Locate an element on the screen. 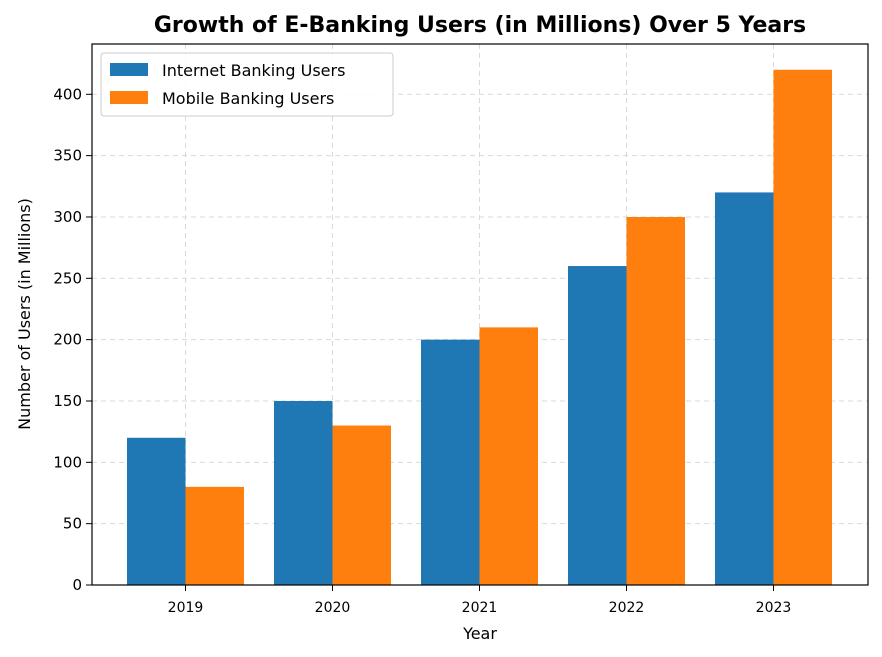  bar-internet-2023 is located at coordinates (744, 389).